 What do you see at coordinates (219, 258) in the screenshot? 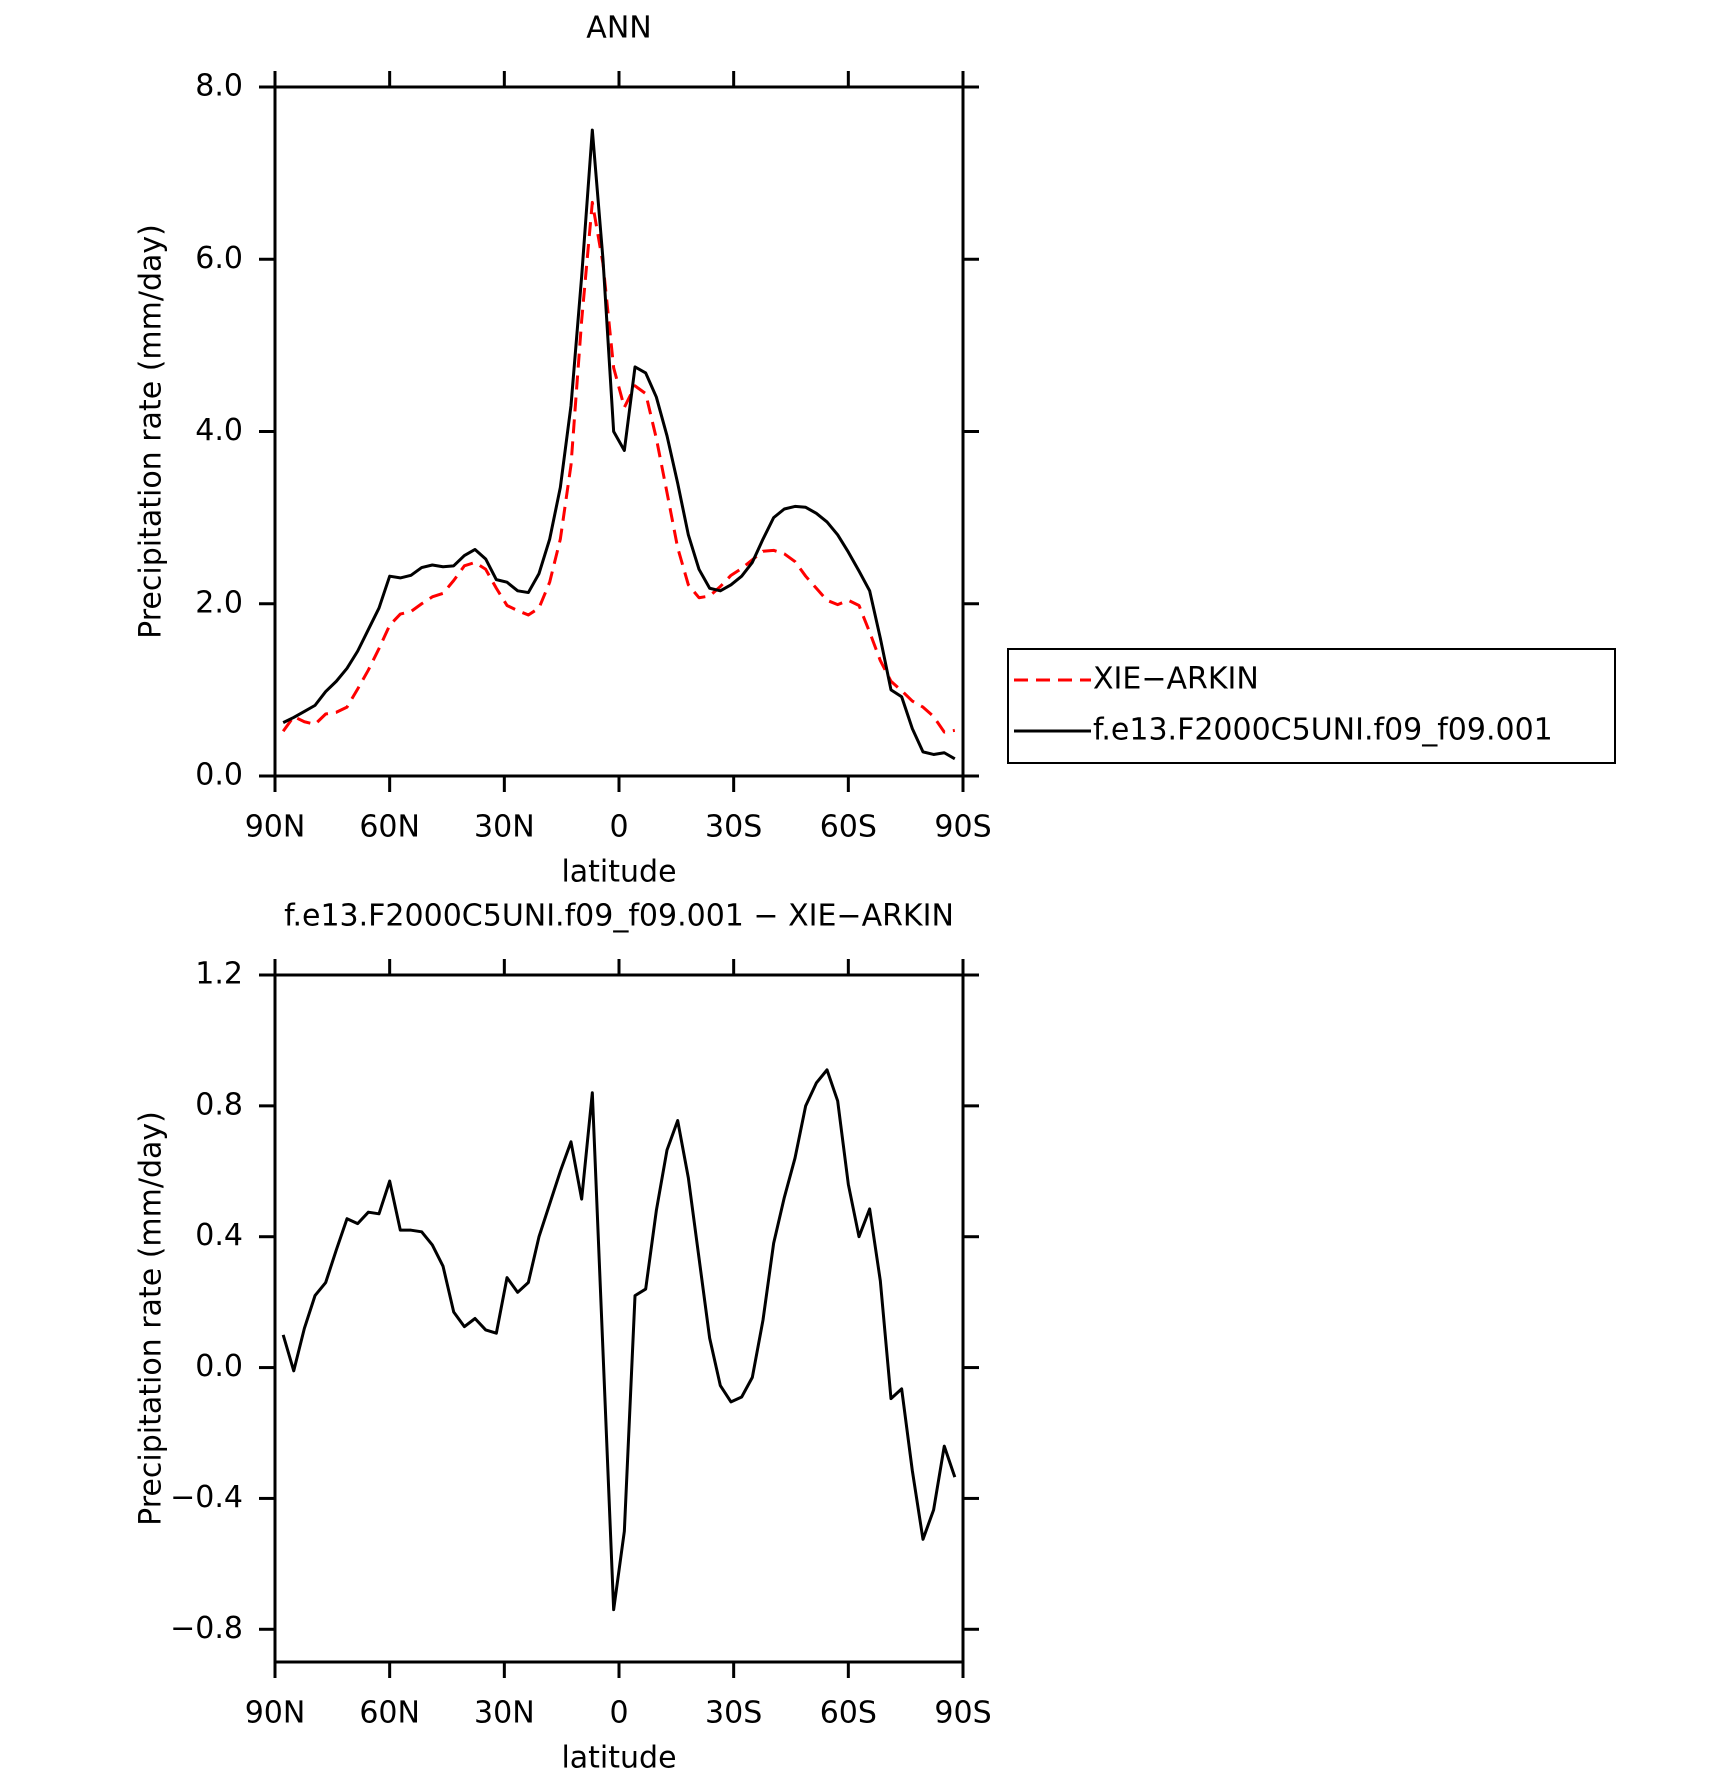
I see `y-tick-label: 6.0` at bounding box center [219, 258].